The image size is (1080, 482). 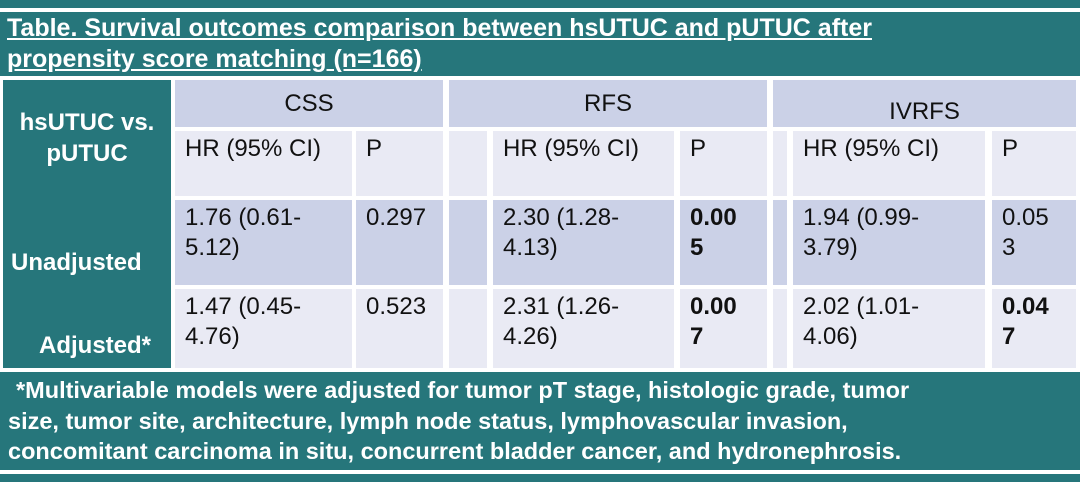 What do you see at coordinates (468, 163) in the screenshot?
I see `subheader-rfs-spacer` at bounding box center [468, 163].